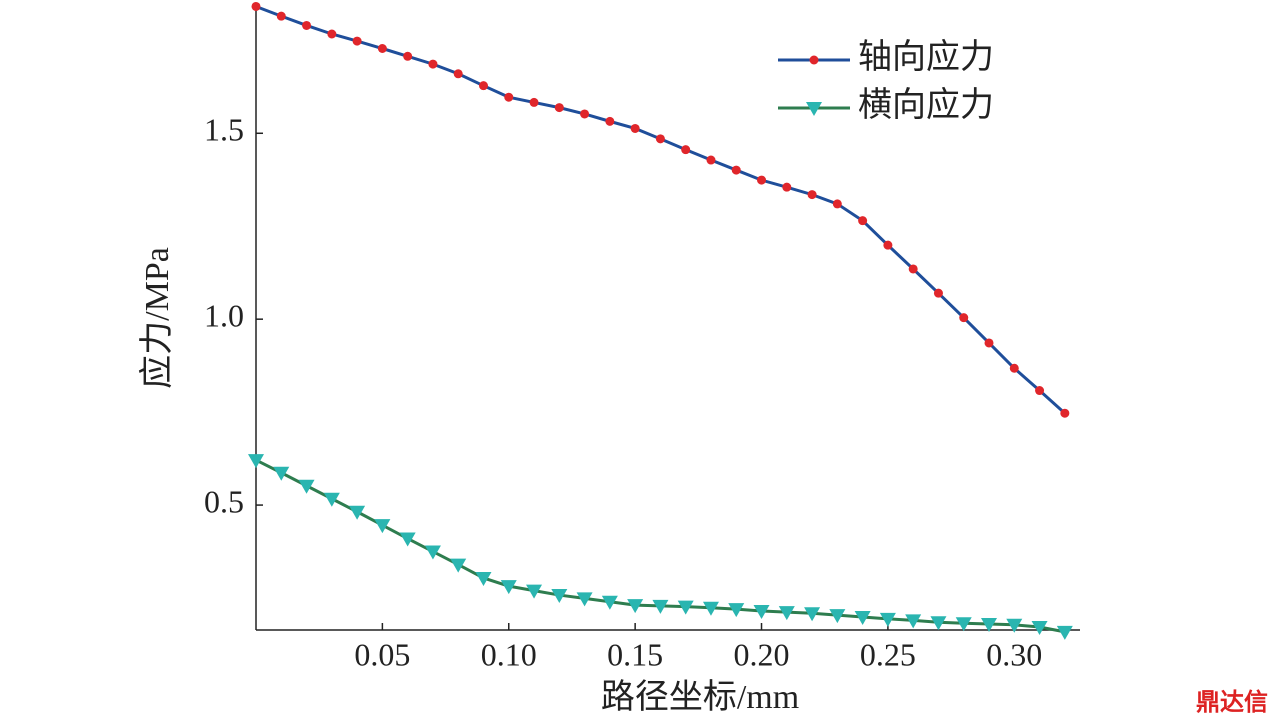  Describe the element at coordinates (635, 654) in the screenshot. I see `x-tick-label: 0.15` at that location.